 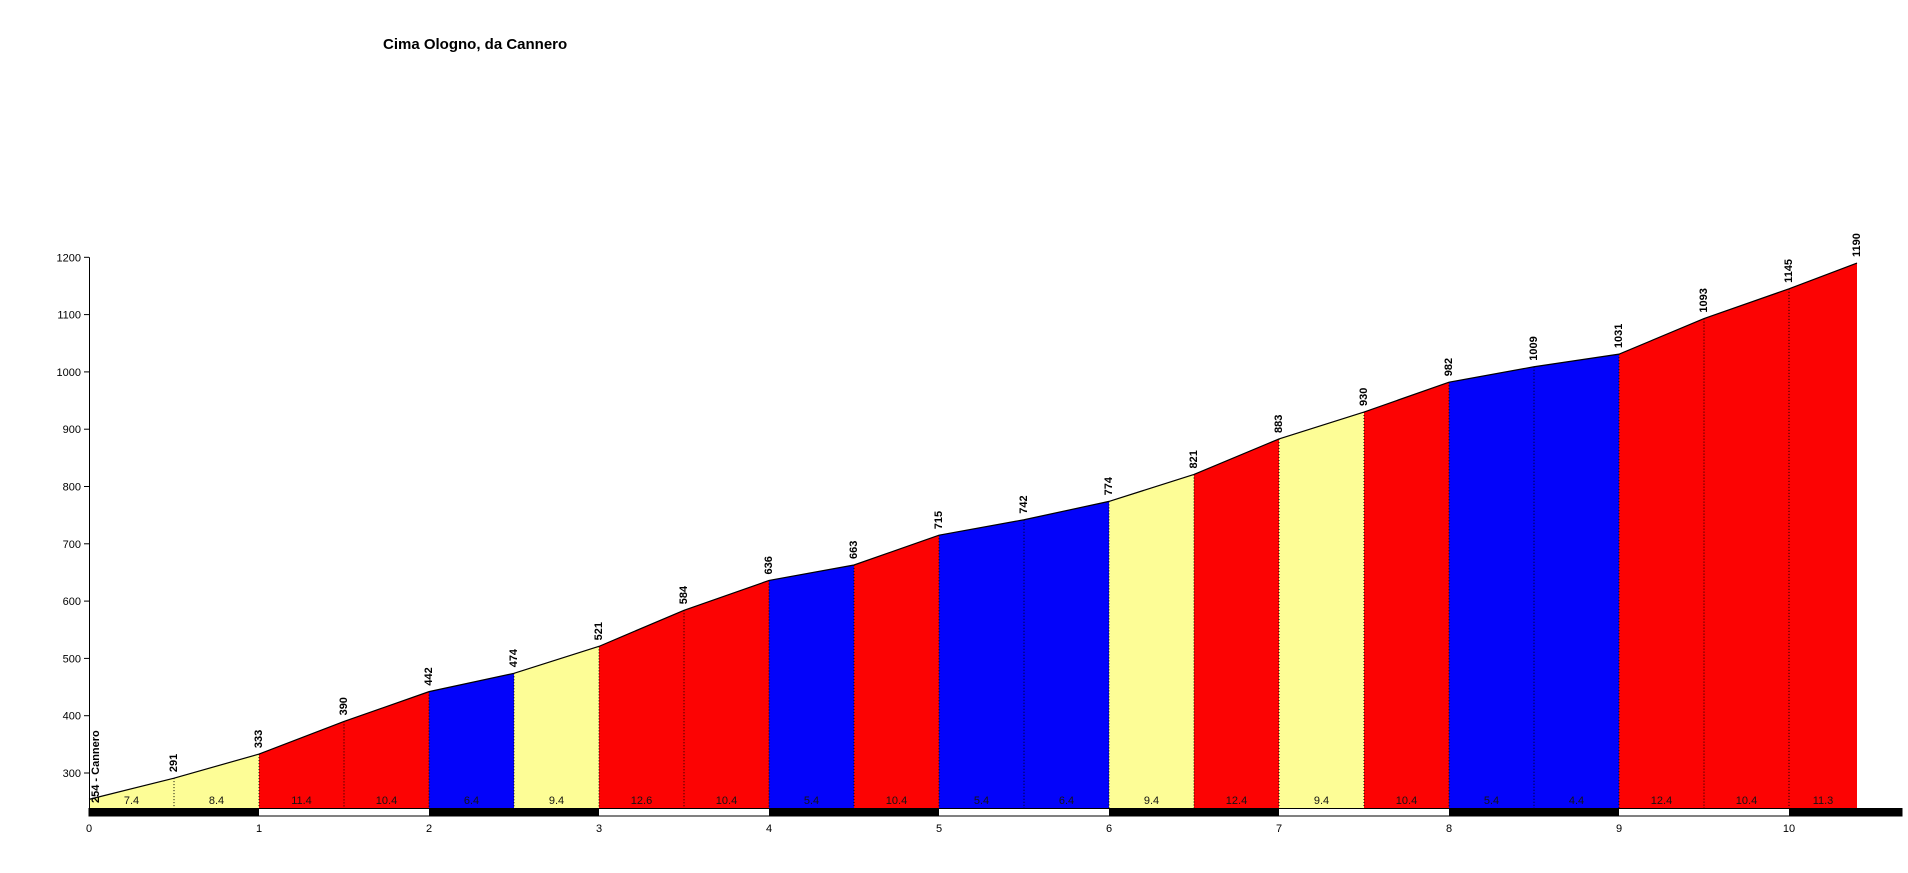 What do you see at coordinates (684, 594) in the screenshot?
I see `elevation-label: 584` at bounding box center [684, 594].